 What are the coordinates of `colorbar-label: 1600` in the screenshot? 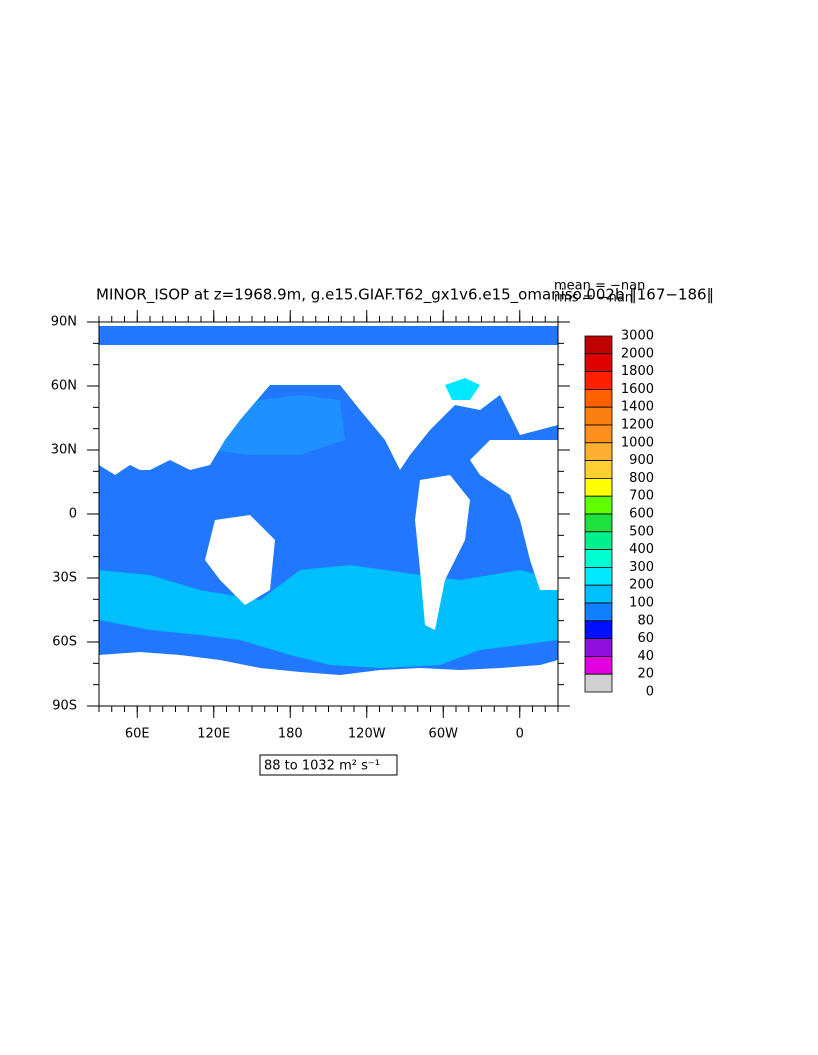 It's located at (637, 389).